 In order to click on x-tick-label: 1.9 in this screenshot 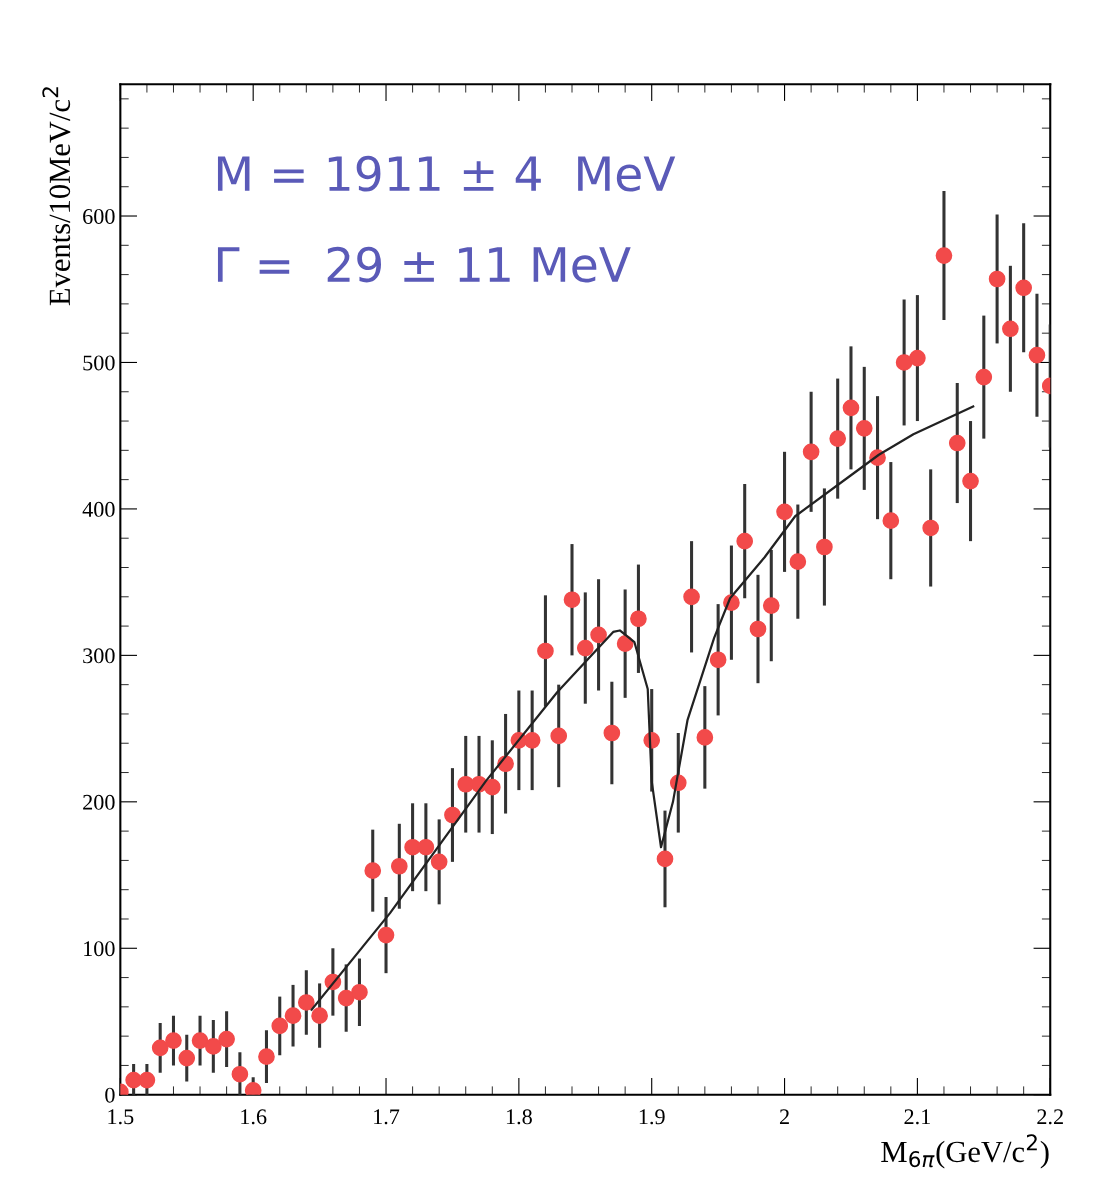, I will do `click(652, 1117)`.